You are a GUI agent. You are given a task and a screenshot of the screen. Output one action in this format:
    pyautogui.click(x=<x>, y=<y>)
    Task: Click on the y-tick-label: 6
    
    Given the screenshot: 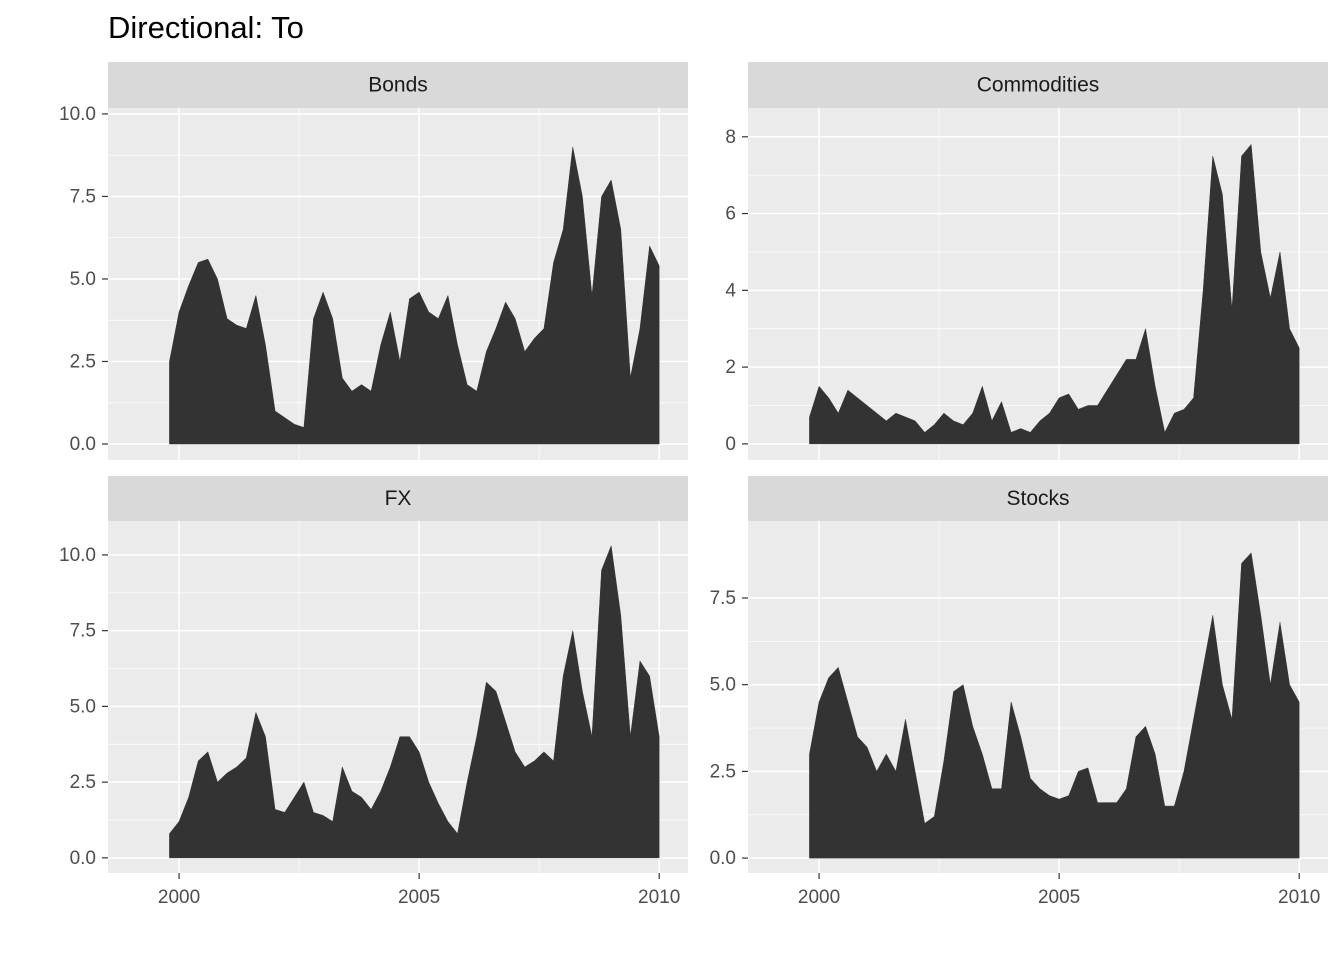 What is the action you would take?
    pyautogui.click(x=730, y=214)
    